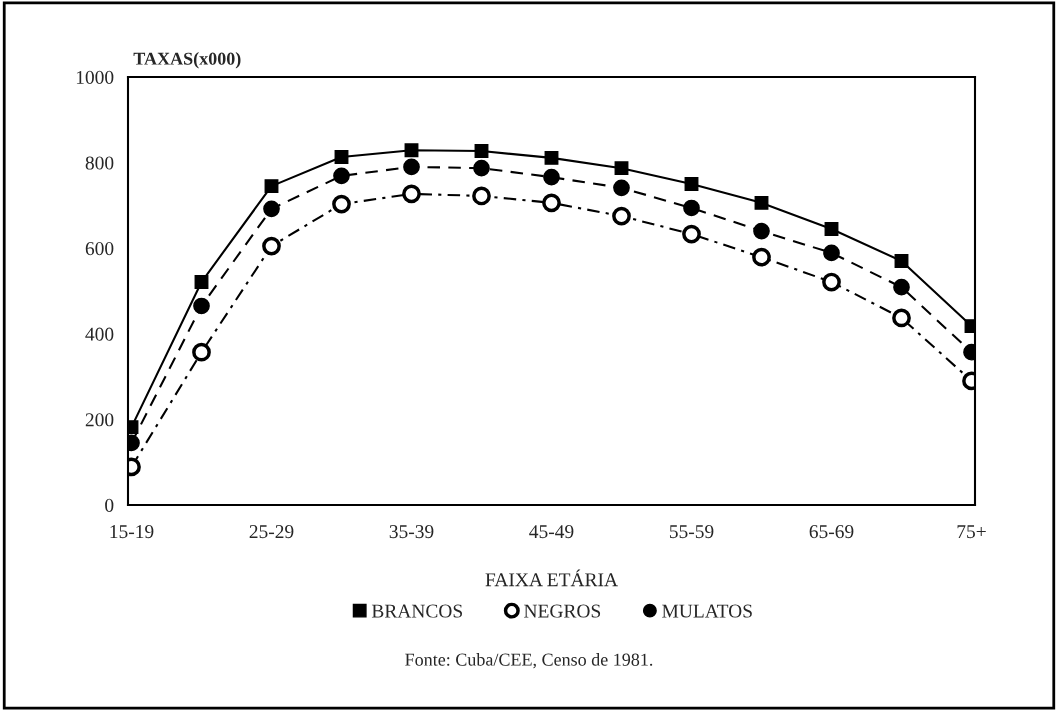 The height and width of the screenshot is (711, 1058). What do you see at coordinates (971, 532) in the screenshot?
I see `x-tick-label: 75+` at bounding box center [971, 532].